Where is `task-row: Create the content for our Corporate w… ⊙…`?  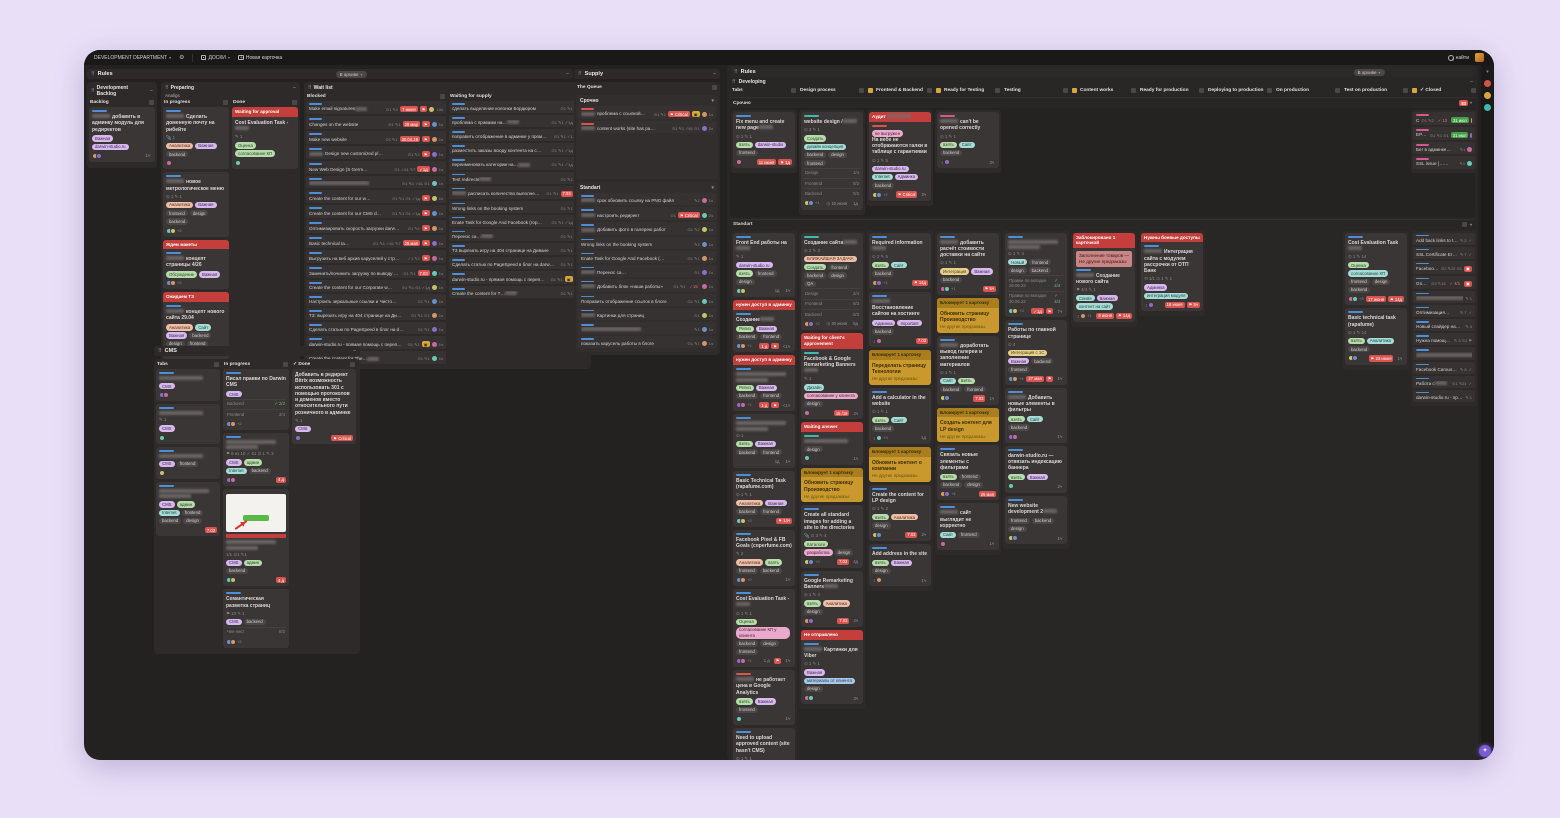
task-row: Create the content for our Corporate w… ⊙… is located at coordinates (376, 286).